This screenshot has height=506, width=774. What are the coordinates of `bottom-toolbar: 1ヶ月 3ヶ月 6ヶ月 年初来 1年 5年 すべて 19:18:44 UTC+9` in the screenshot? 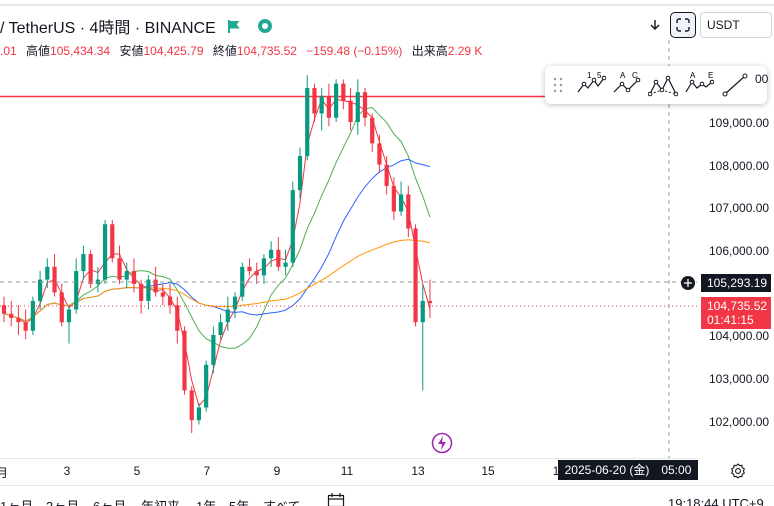 It's located at (387, 495).